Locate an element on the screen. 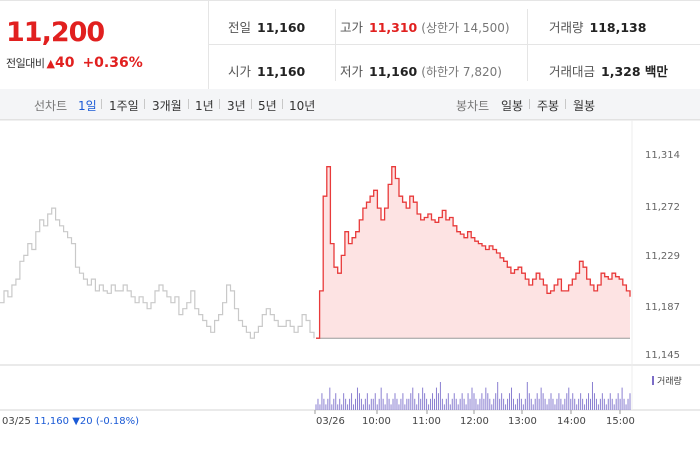 The image size is (700, 450). y-tick-label: 11,229 is located at coordinates (662, 256).